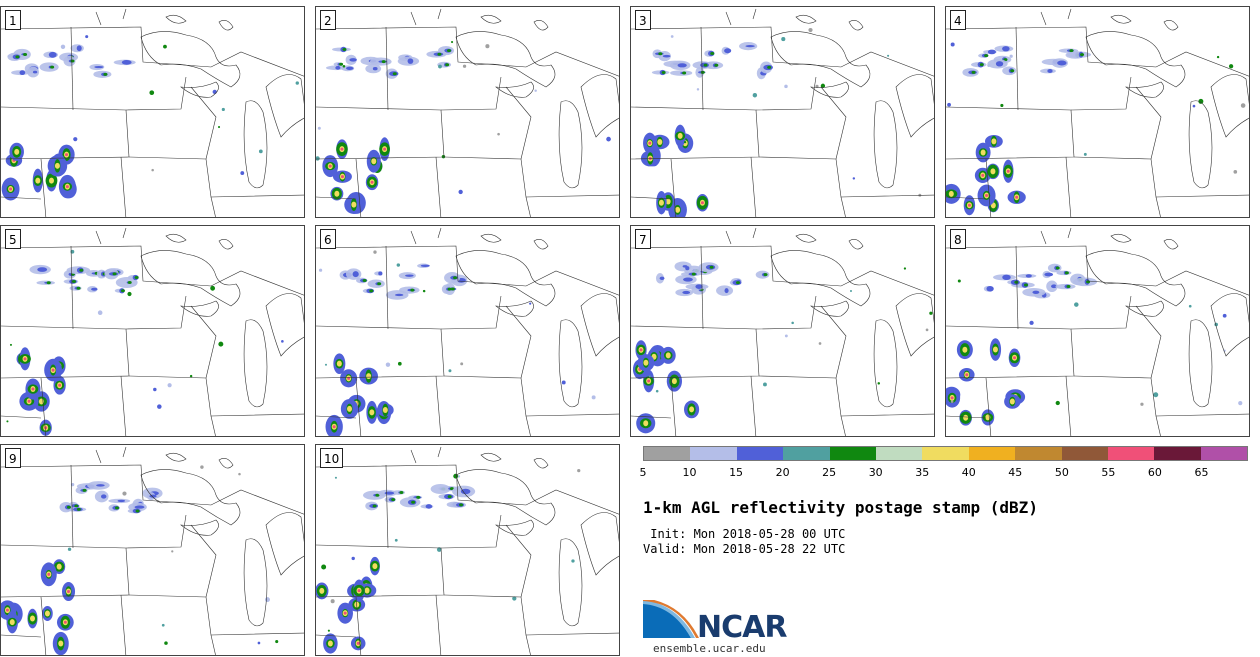  Describe the element at coordinates (875, 472) in the screenshot. I see `colorbar-tick-label: 30` at that location.